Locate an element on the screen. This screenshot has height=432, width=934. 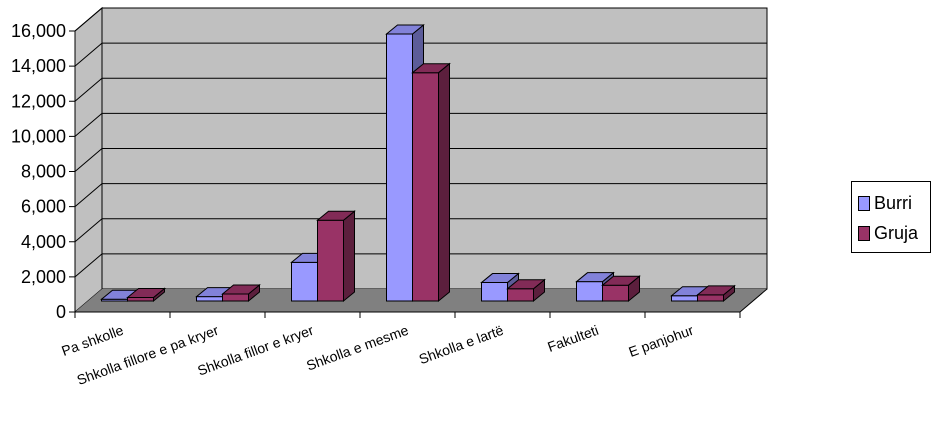
y-tick-label: 4,000 is located at coordinates (43, 242).